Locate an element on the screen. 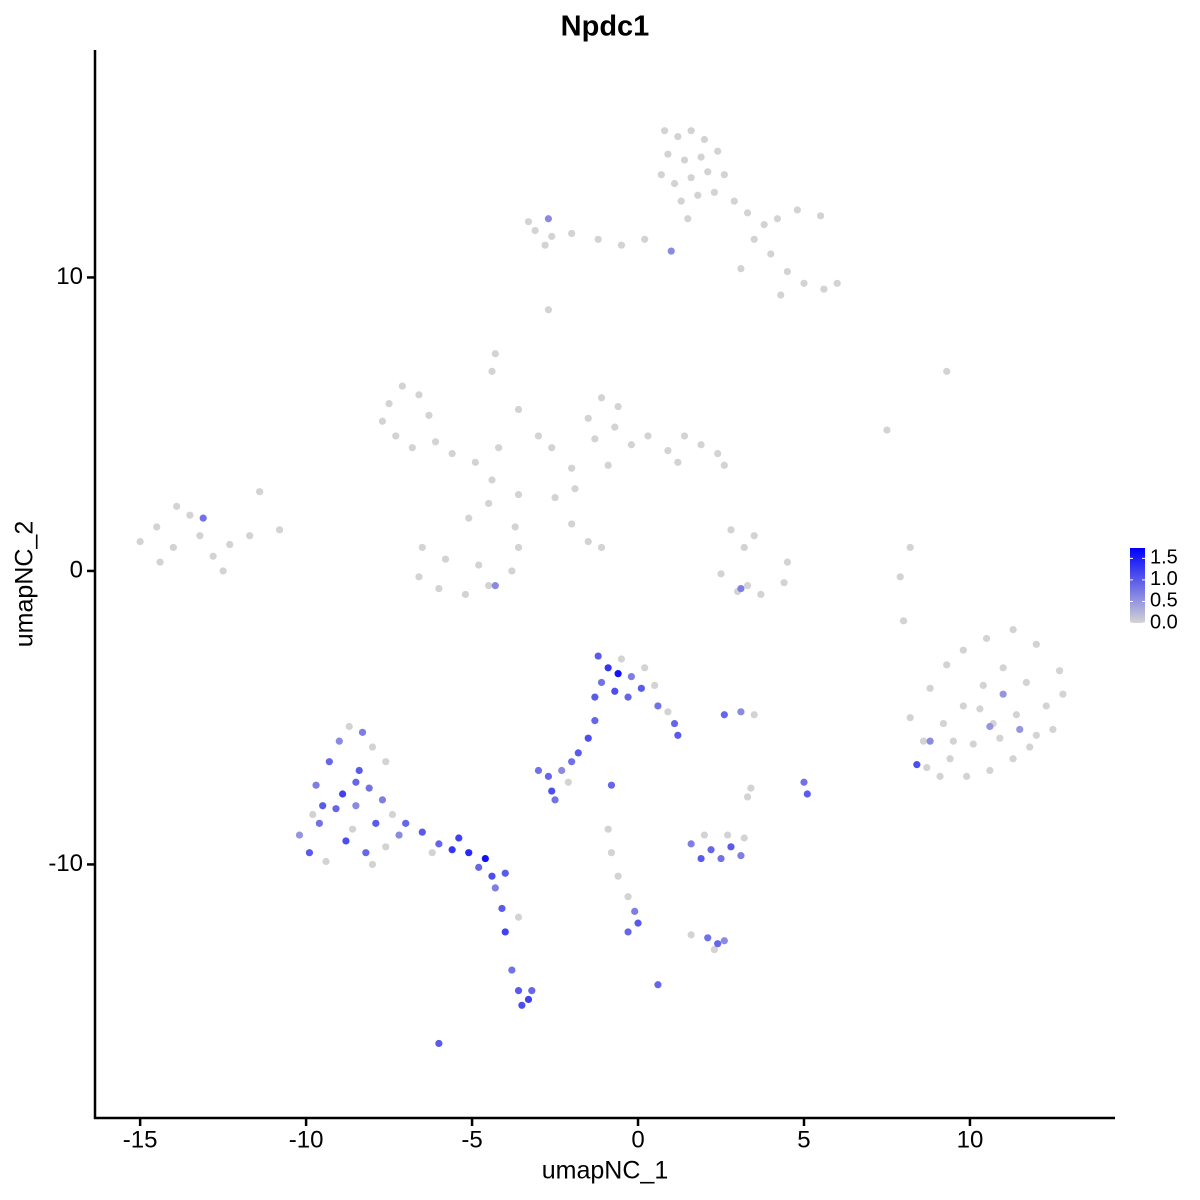  x-axis-label: umapNC_1 is located at coordinates (605, 1171).